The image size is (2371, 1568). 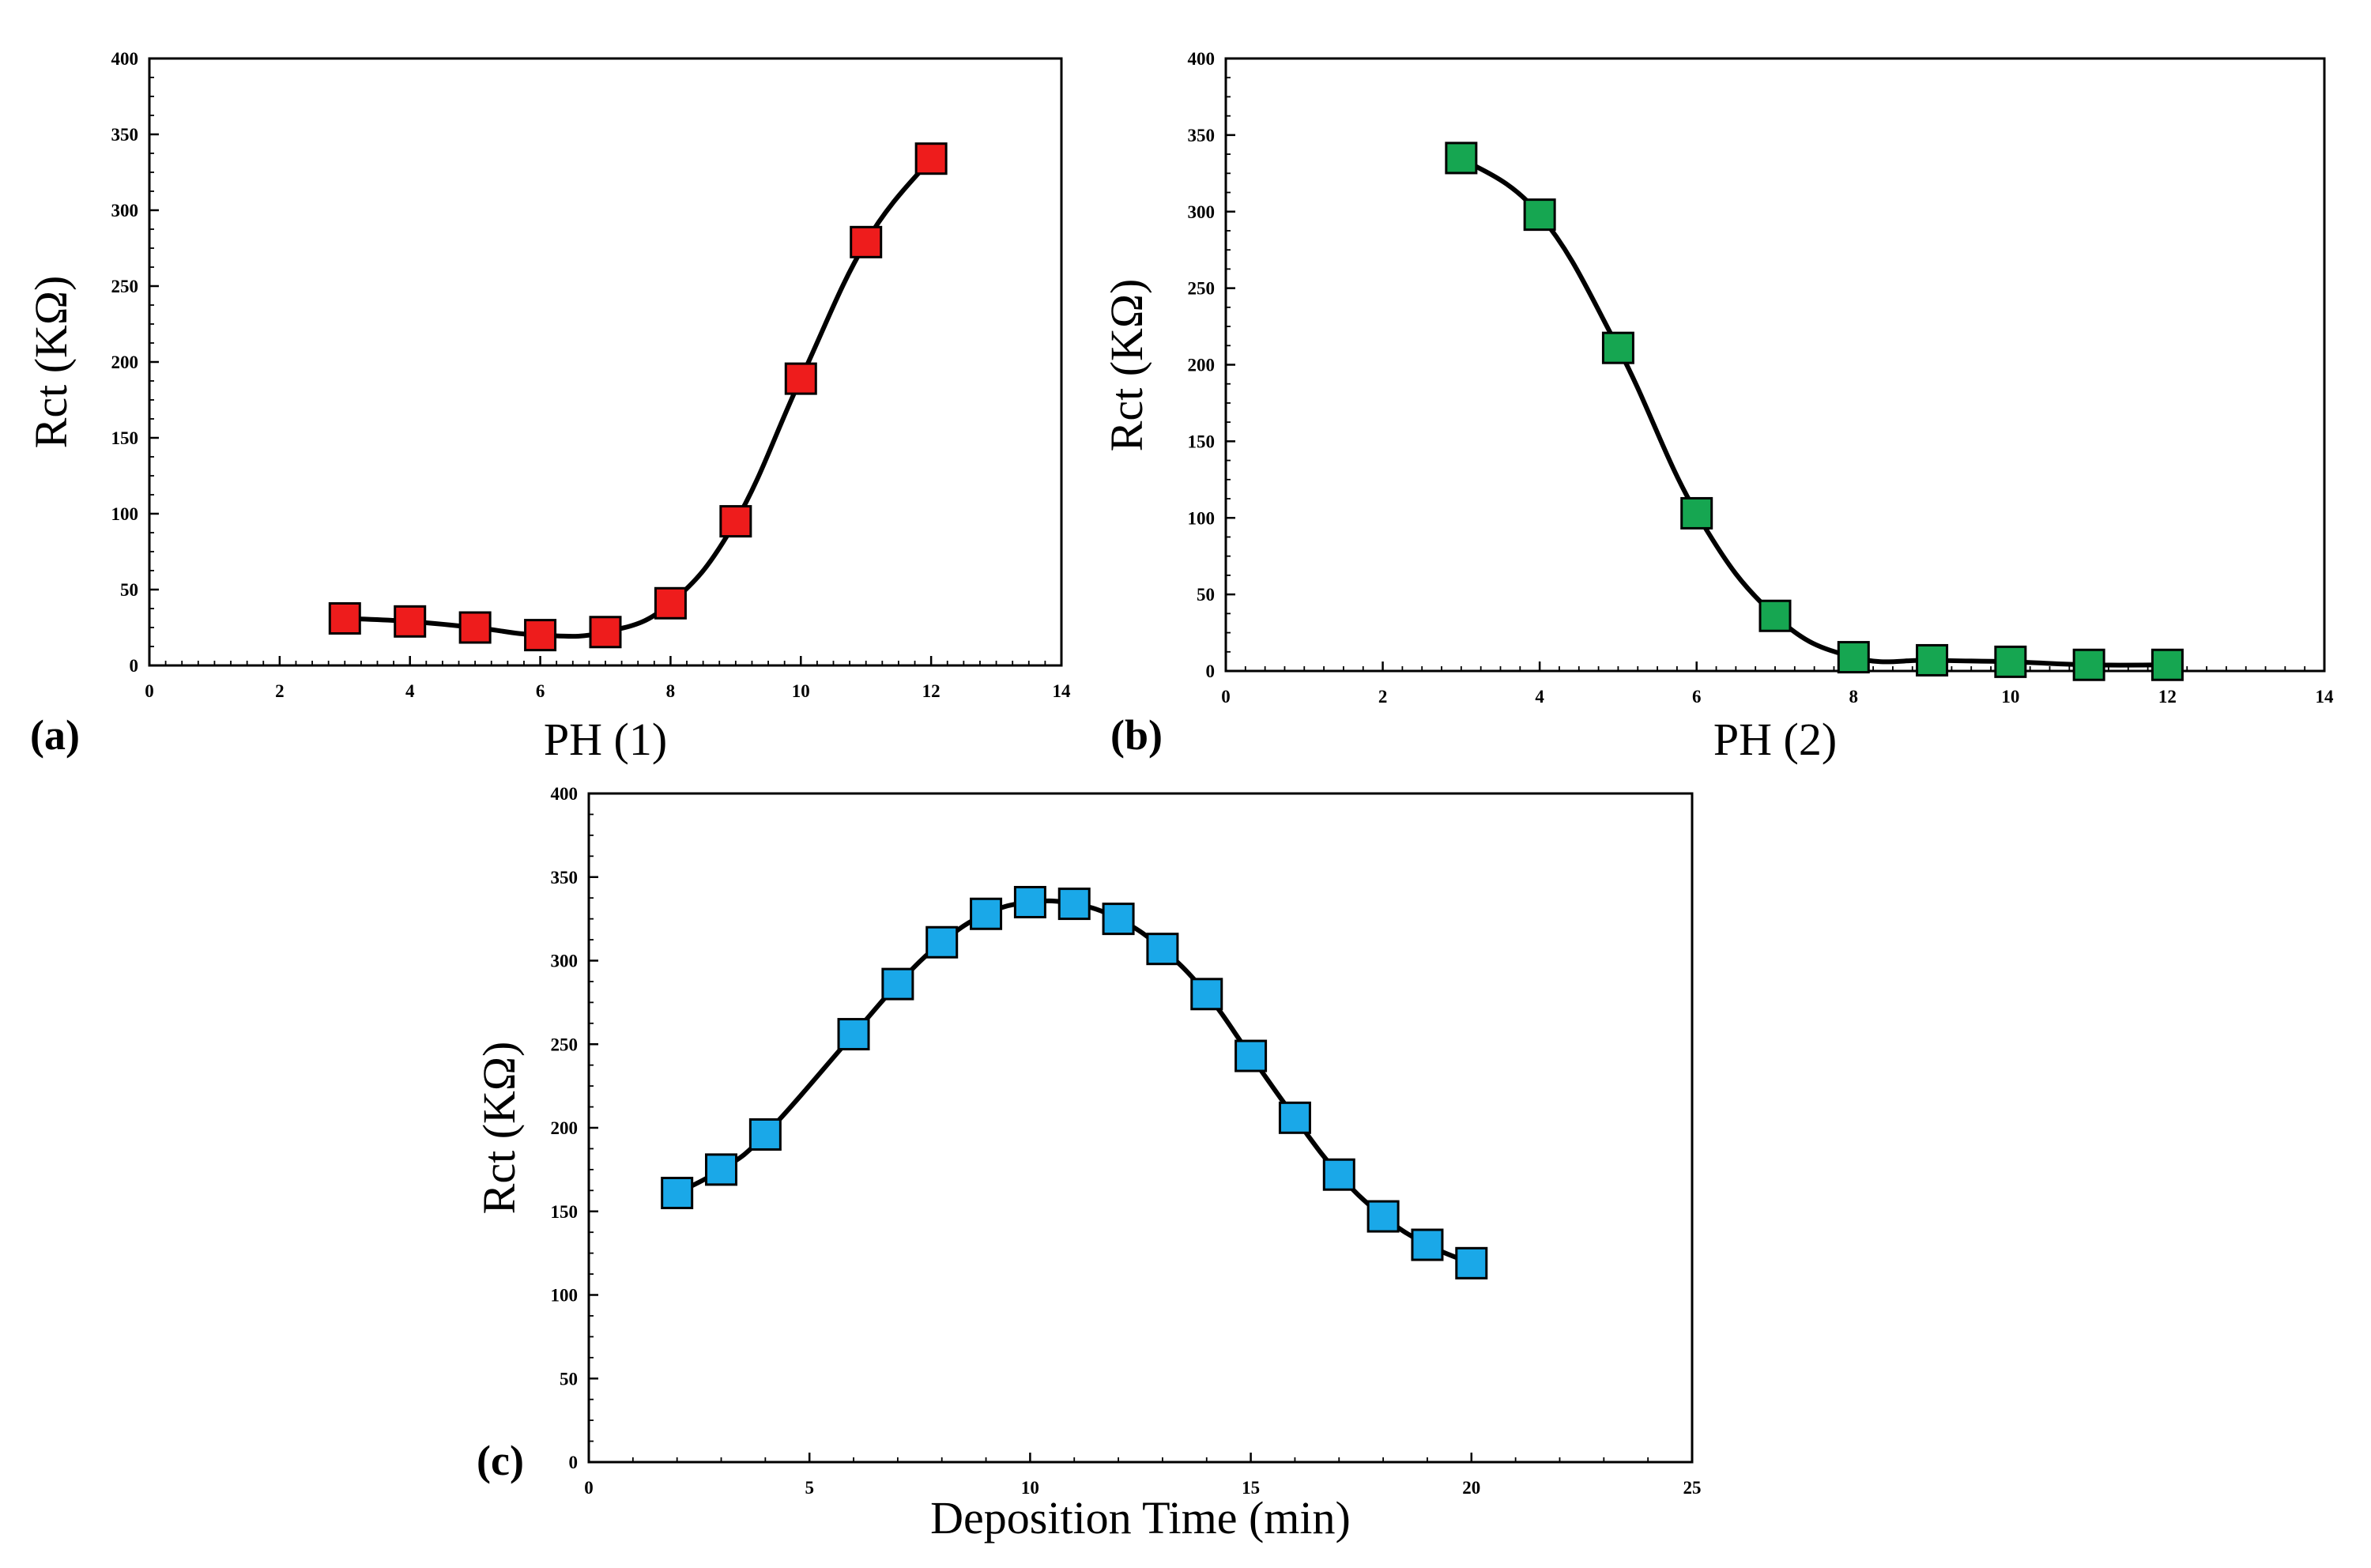 I want to click on x-tick-label-b: 12, so click(x=2167, y=697).